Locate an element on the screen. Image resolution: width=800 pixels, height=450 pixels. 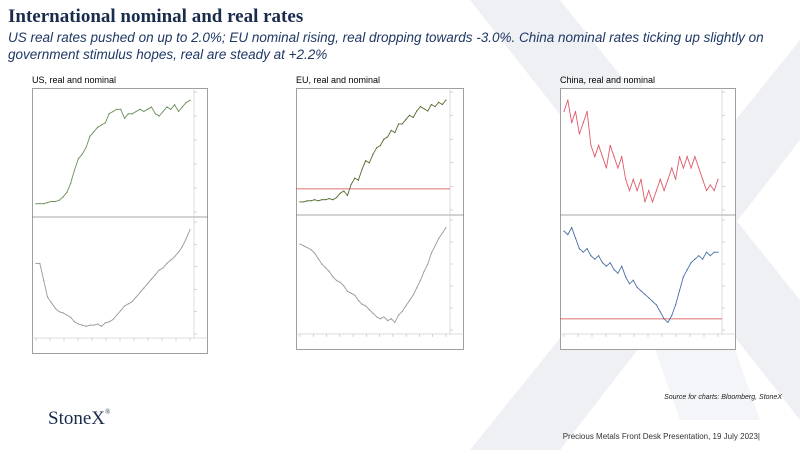
chart-frame is located at coordinates (648, 219).